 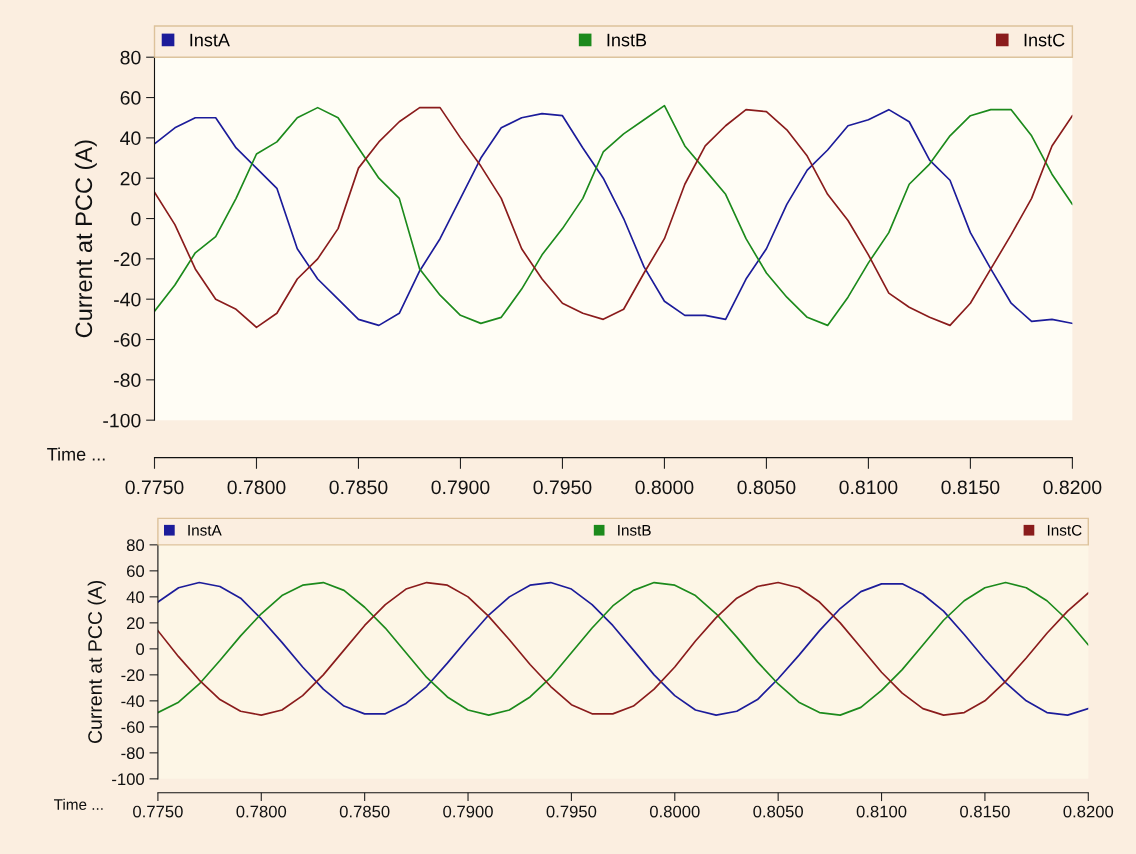 I want to click on line-series, so click(x=623, y=648).